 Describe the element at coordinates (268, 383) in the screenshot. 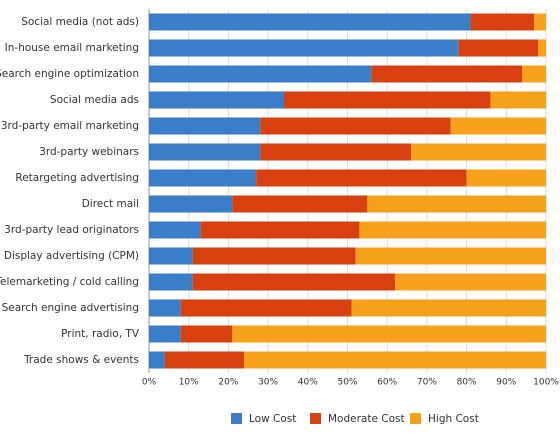

I see `x-tick-label: 30%` at that location.